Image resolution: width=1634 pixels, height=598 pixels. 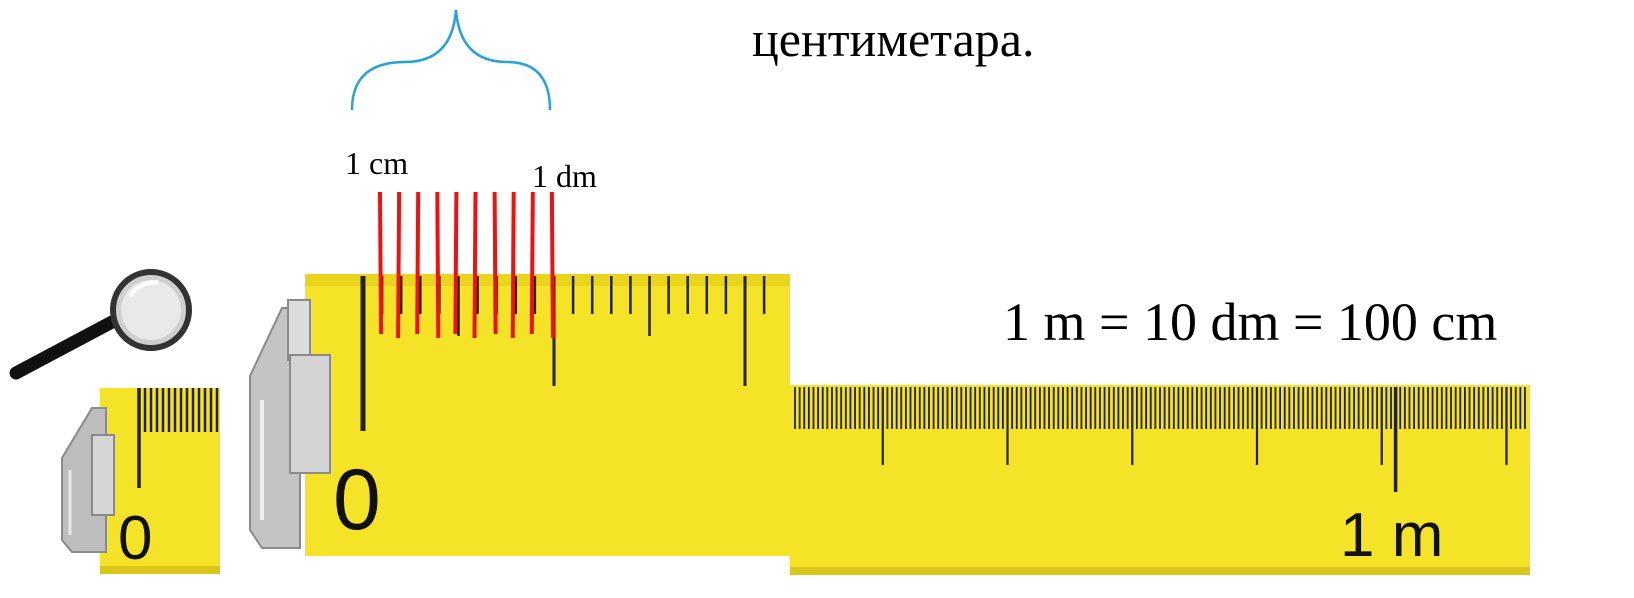 I want to click on meter-mark-label: 1 m, so click(x=1392, y=535).